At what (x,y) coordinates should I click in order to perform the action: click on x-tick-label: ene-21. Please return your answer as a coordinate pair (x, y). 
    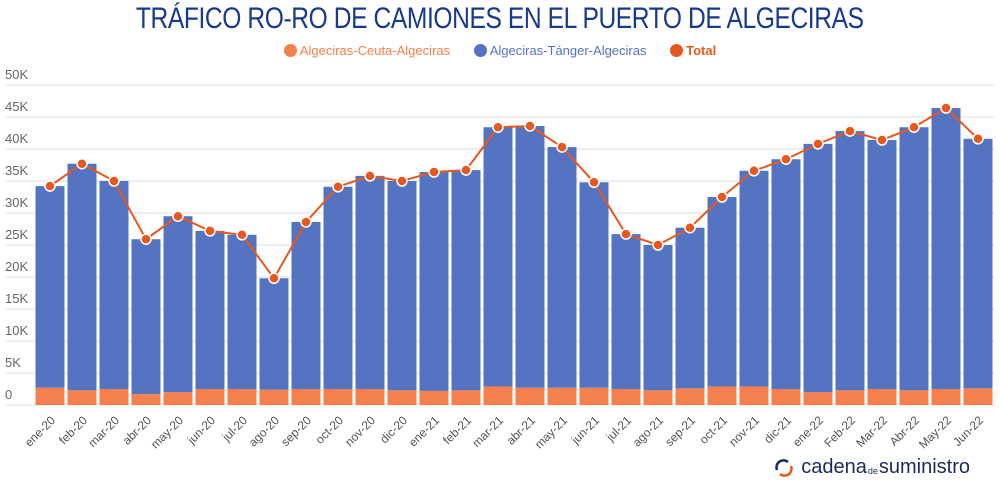
    Looking at the image, I should click on (424, 431).